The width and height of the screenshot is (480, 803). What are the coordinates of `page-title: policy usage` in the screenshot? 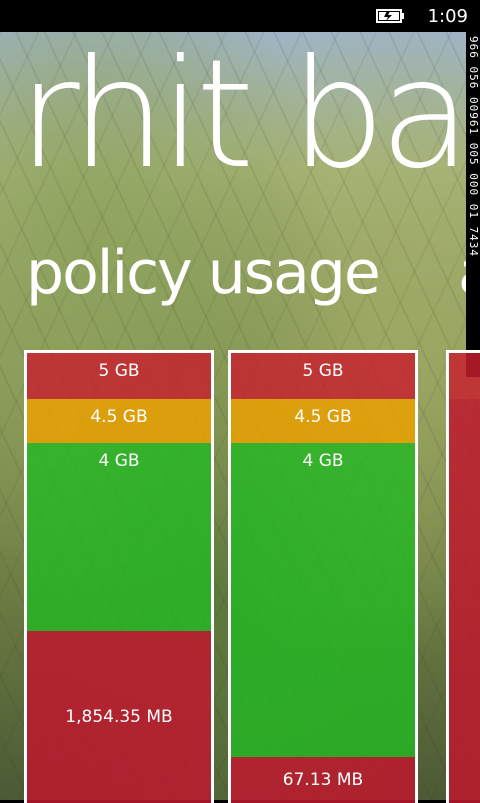 It's located at (203, 273).